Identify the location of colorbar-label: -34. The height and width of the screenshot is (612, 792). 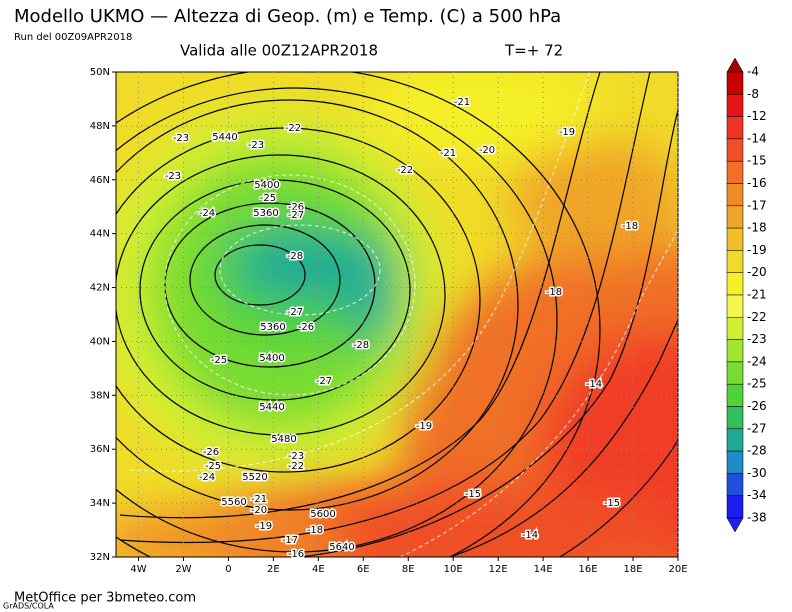
(757, 495).